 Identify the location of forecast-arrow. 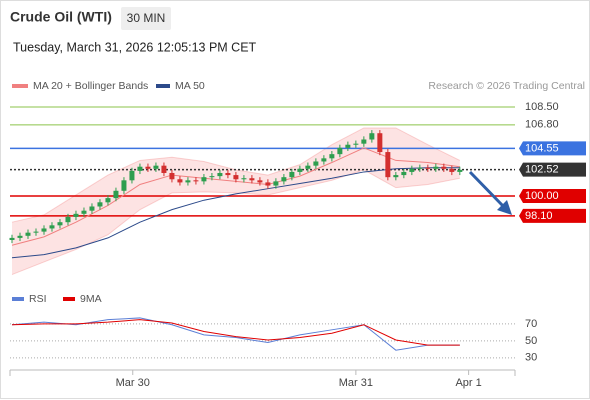
(490, 192).